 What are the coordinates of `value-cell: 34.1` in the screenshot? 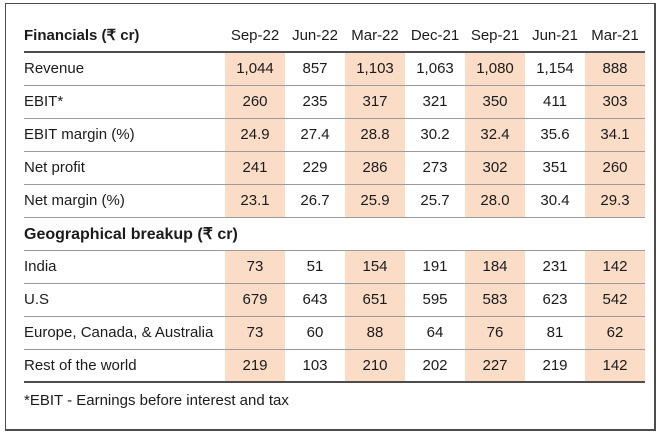 It's located at (615, 135).